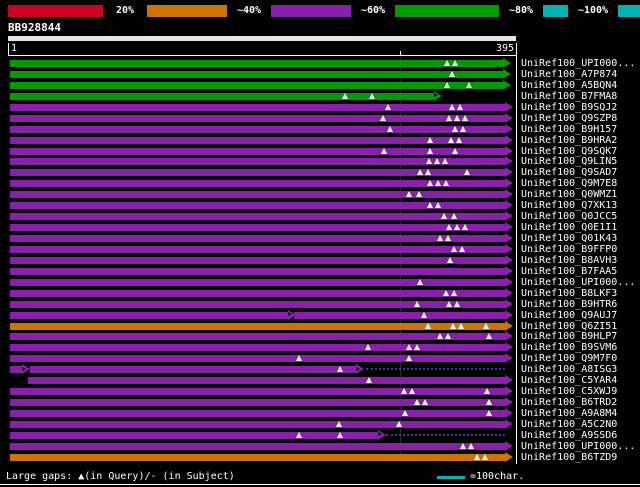  Describe the element at coordinates (569, 140) in the screenshot. I see `hit-label: UniRef100_B9HRA2` at that location.